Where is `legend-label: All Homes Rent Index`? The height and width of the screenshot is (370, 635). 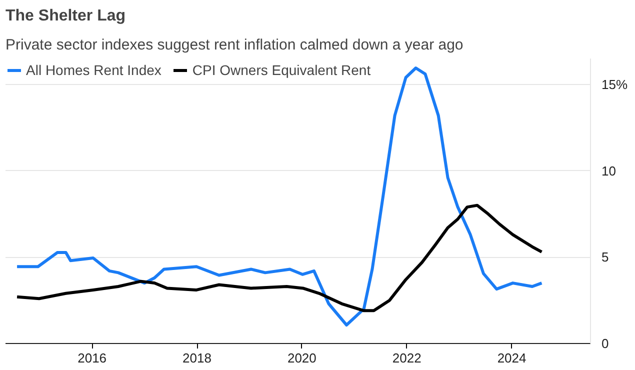
legend-label: All Homes Rent Index is located at coordinates (94, 70).